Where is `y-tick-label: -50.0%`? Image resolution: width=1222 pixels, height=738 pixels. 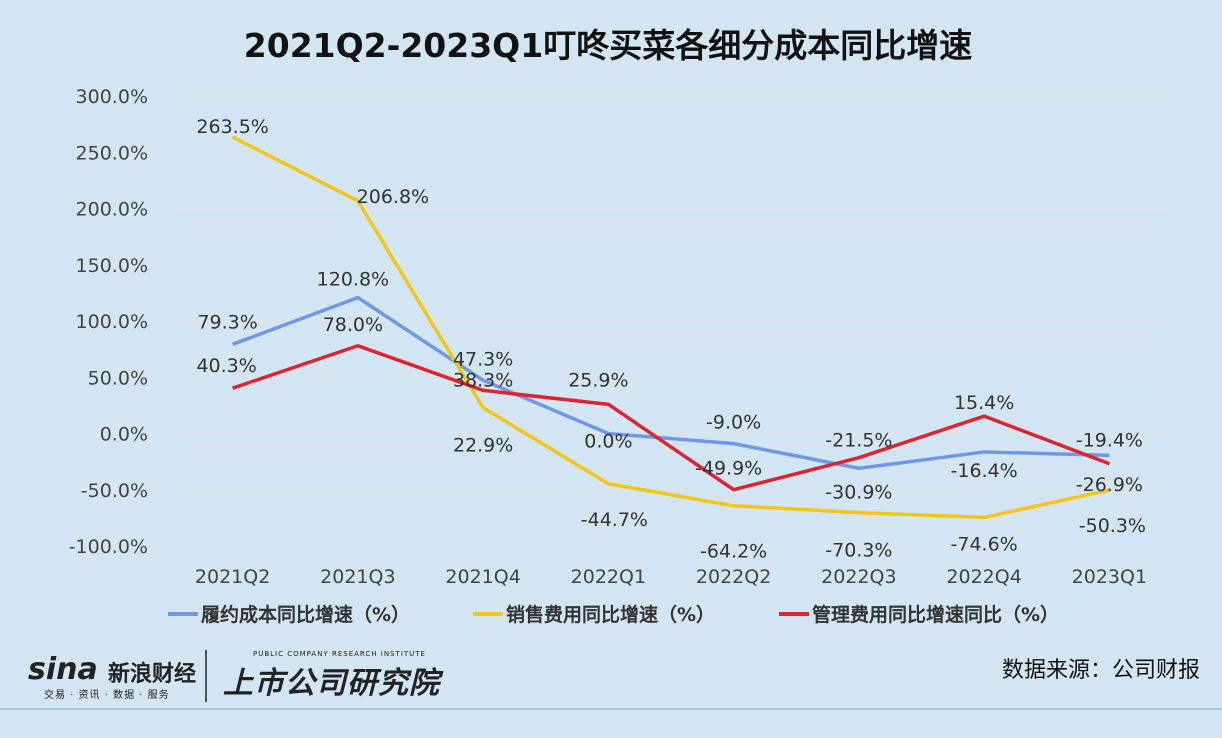
y-tick-label: -50.0% is located at coordinates (114, 491).